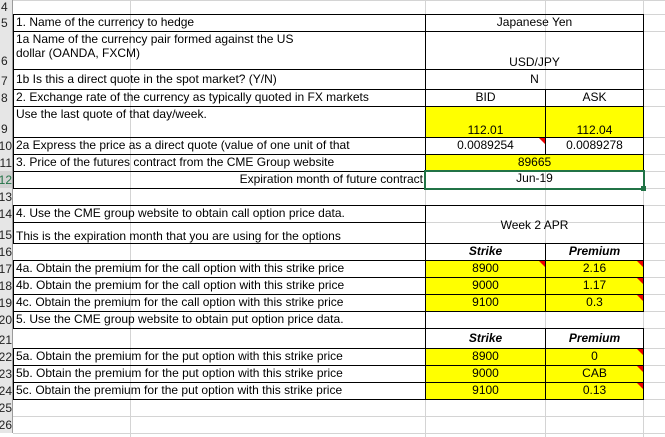 The width and height of the screenshot is (665, 437). I want to click on put-premium-cell: 0.13, so click(594, 391).